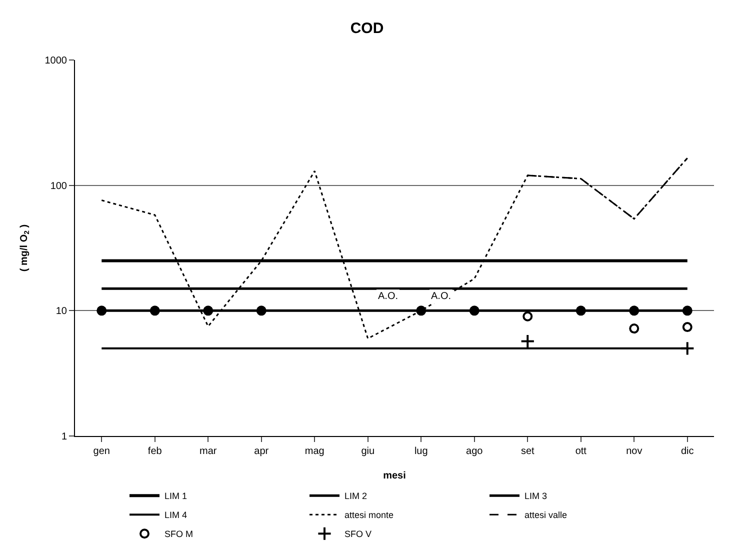 The width and height of the screenshot is (734, 560). Describe the element at coordinates (56, 61) in the screenshot. I see `y-tick-label: 1000` at that location.